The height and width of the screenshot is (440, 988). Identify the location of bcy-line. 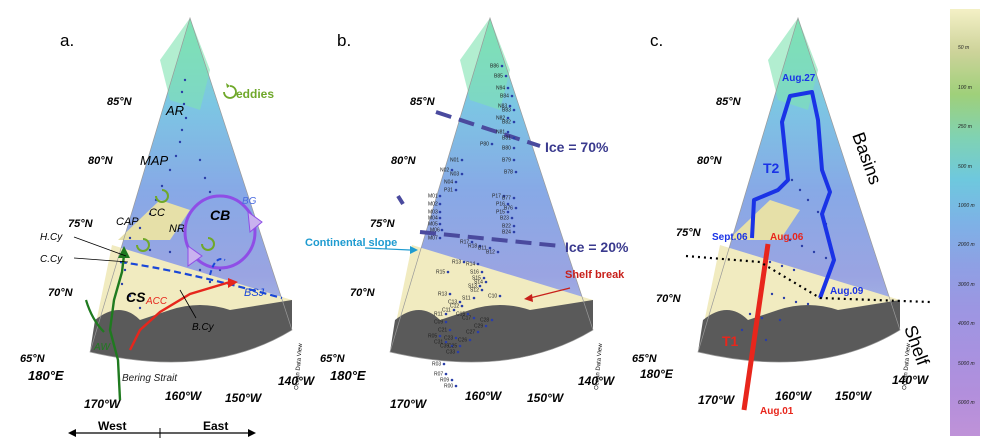
(188, 304).